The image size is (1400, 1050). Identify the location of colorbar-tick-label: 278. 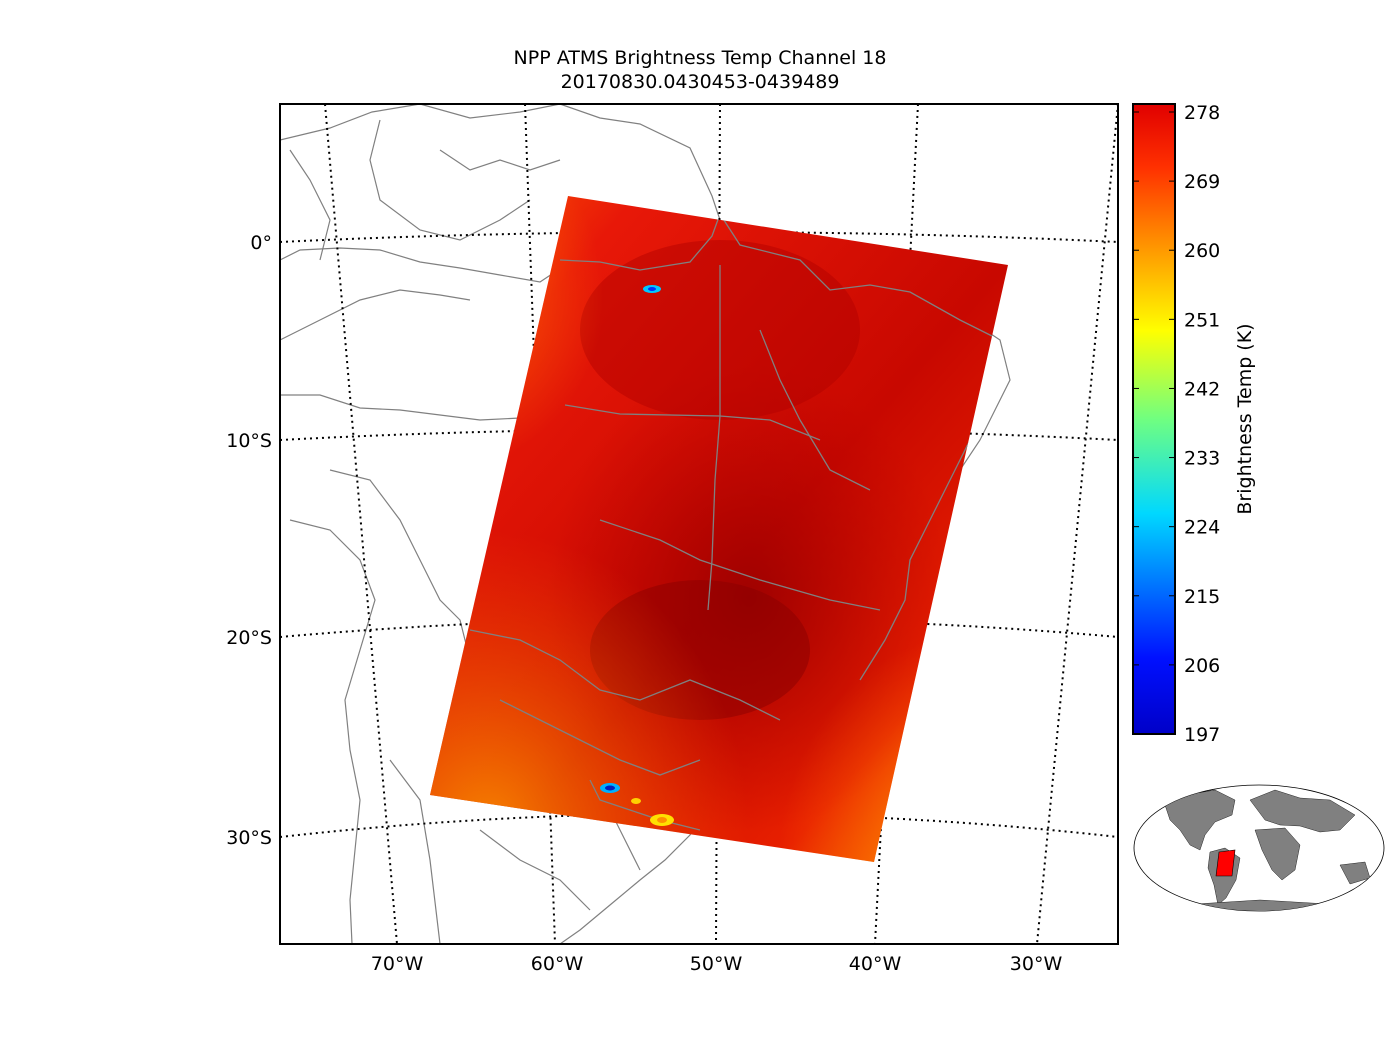
(1202, 113).